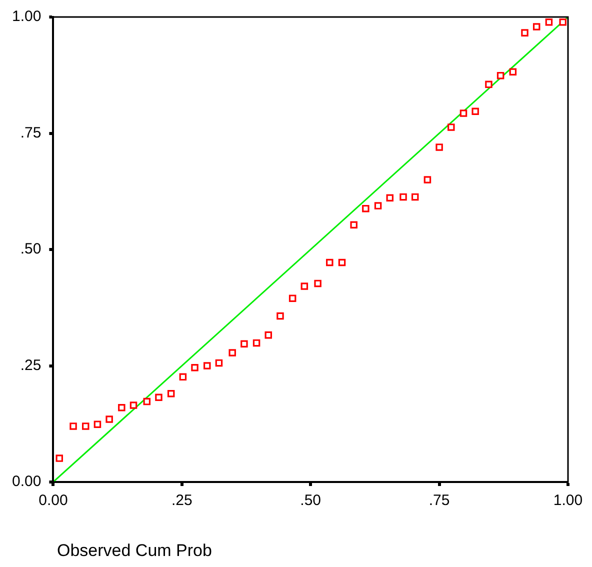  Describe the element at coordinates (31, 133) in the screenshot. I see `y-tick-label: .75` at that location.